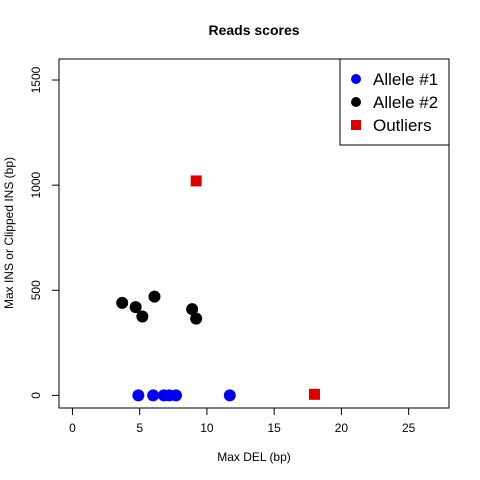 The width and height of the screenshot is (480, 480). I want to click on x-tick-label: 5, so click(139, 428).